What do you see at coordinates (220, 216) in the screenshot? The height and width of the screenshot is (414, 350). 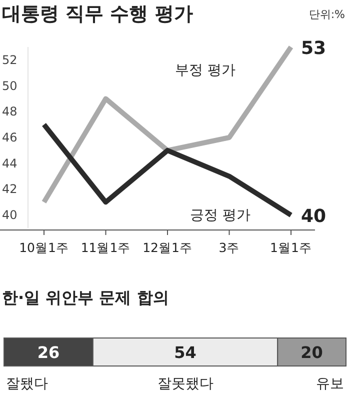 I see `series-label: 긍정 평가` at bounding box center [220, 216].